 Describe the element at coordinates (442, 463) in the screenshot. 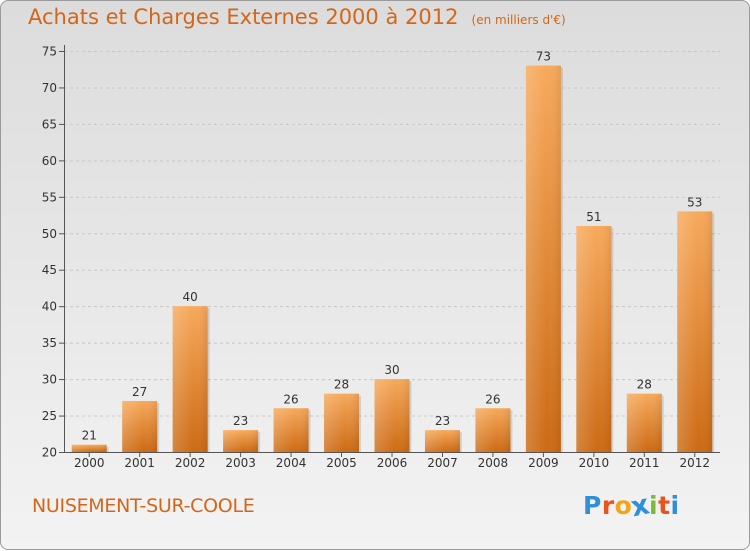

I see `x-tick-label: 2007` at that location.